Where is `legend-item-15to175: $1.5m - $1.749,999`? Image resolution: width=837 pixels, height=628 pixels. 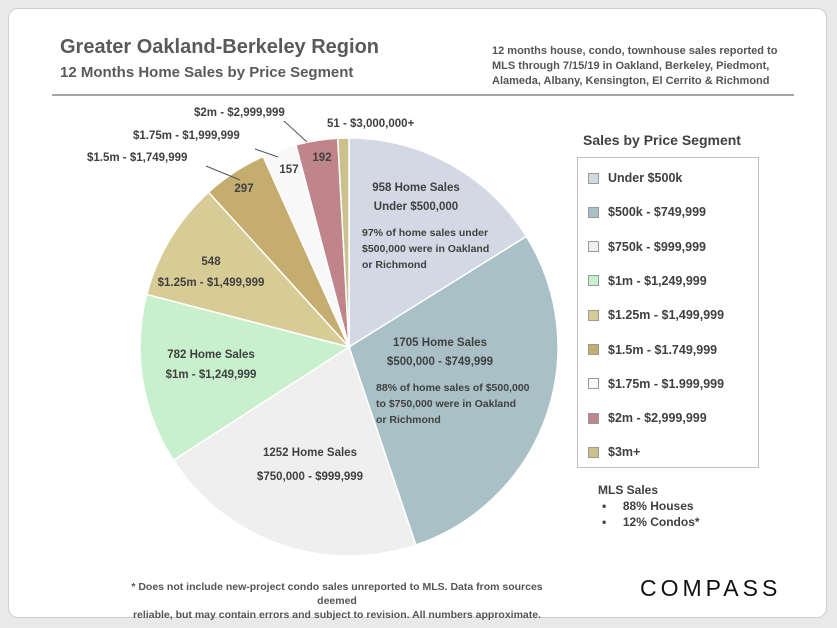 legend-item-15to175: $1.5m - $1.749,999 is located at coordinates (652, 350).